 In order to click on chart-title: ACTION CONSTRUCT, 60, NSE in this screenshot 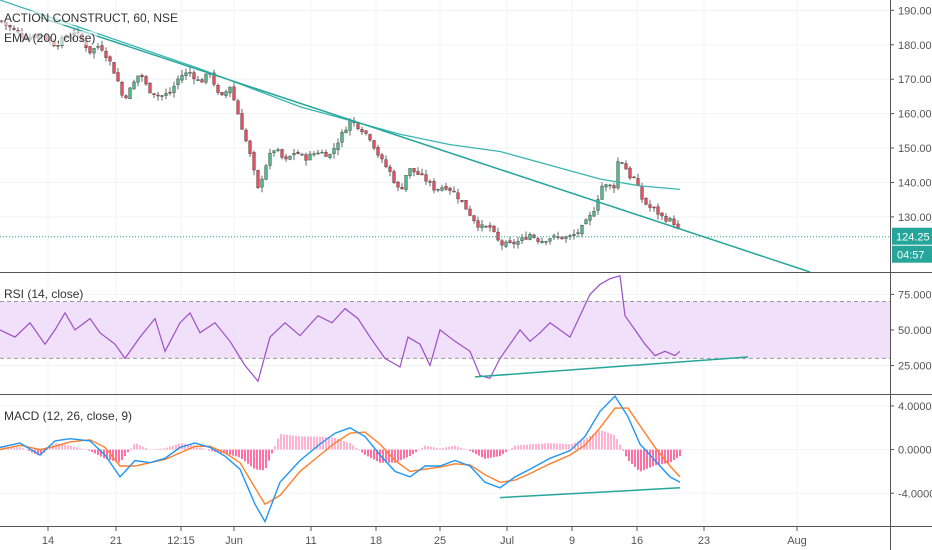, I will do `click(91, 18)`.